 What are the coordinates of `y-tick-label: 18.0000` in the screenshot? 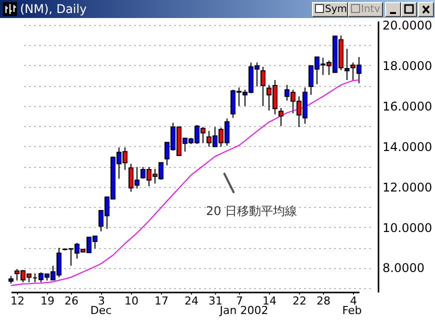 It's located at (407, 65).